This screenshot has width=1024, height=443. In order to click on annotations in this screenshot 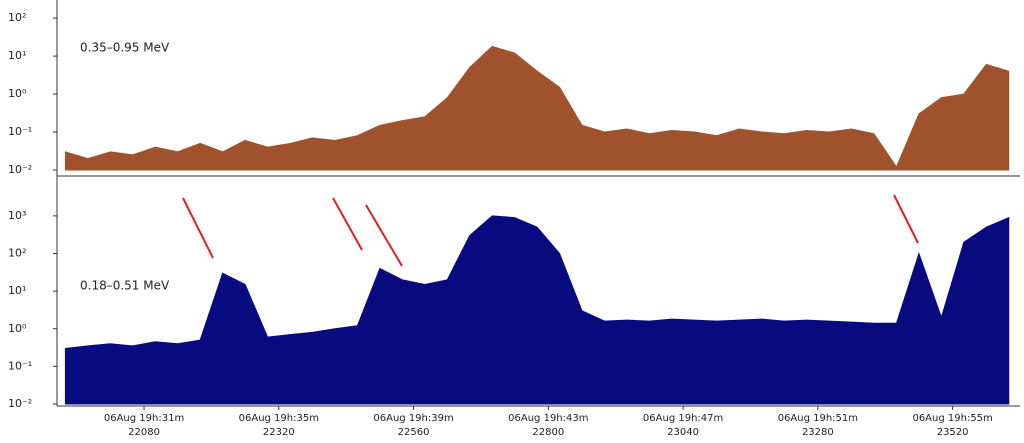, I will do `click(550, 230)`.